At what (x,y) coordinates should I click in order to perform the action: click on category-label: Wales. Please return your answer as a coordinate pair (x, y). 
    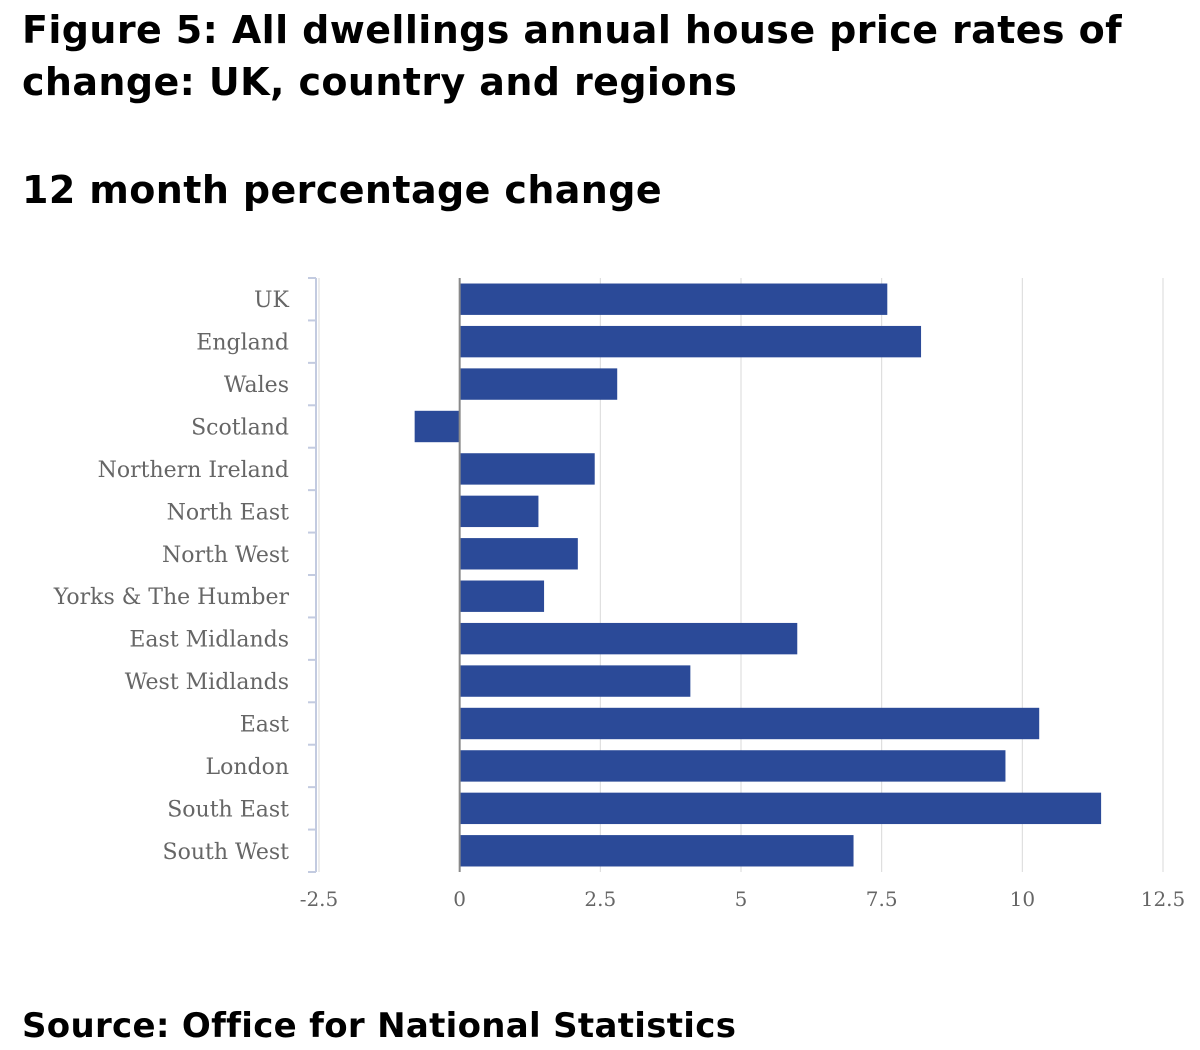
    Looking at the image, I should click on (256, 385).